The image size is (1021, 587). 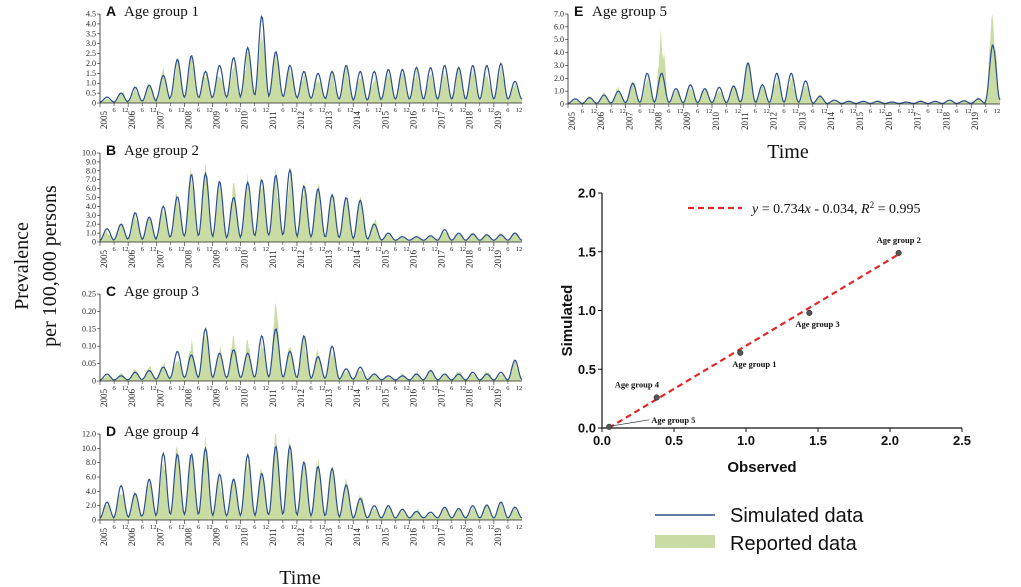 I want to click on point-leader-line, so click(x=631, y=423).